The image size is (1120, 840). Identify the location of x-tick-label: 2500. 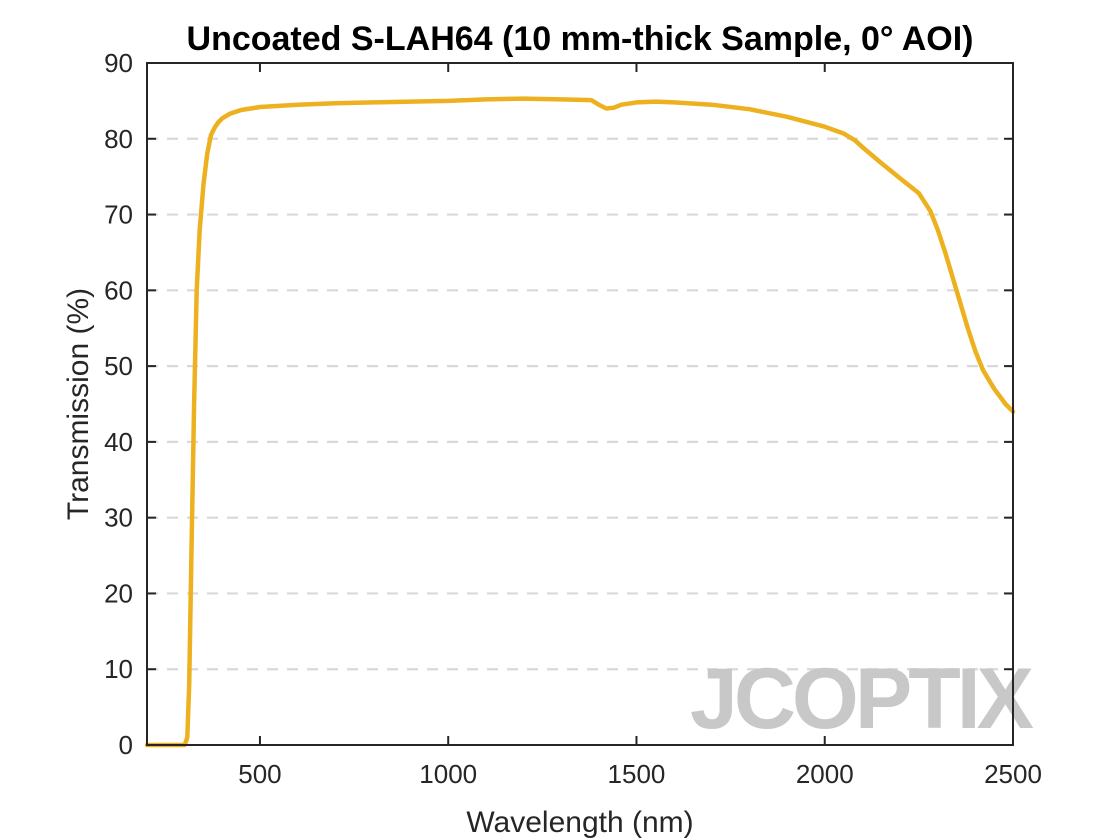
(1013, 774).